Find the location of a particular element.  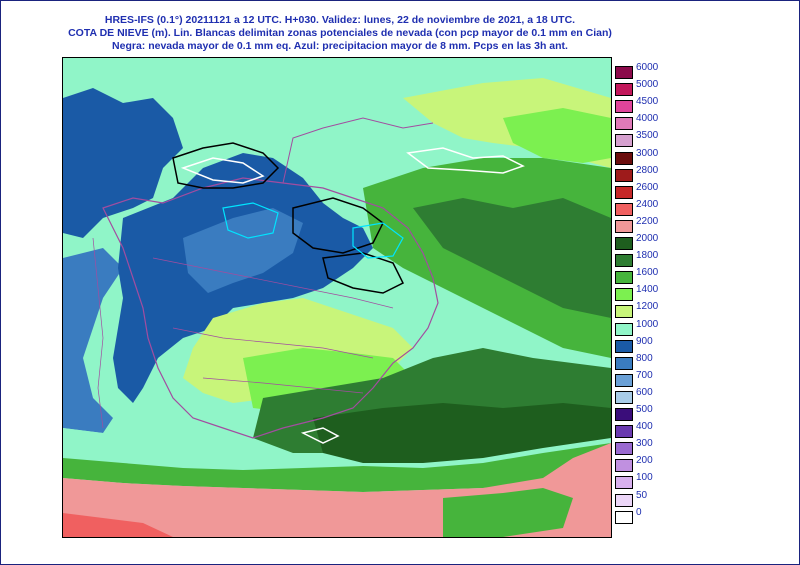

legend-label: 500 is located at coordinates (644, 409).